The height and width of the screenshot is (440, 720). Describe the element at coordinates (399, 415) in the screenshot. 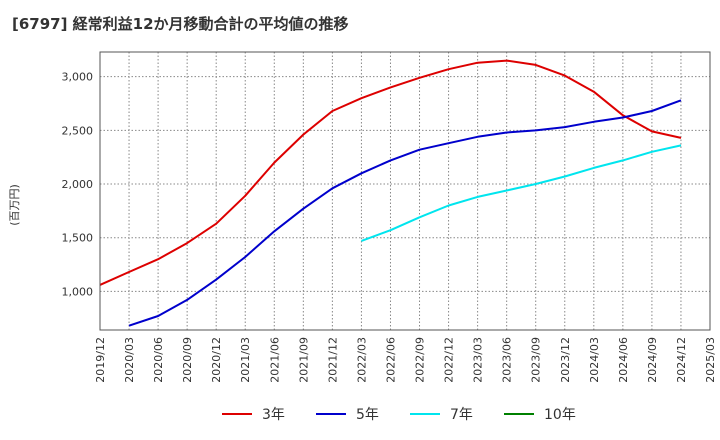

I see `legend: 3年 5年 7年 10年` at that location.